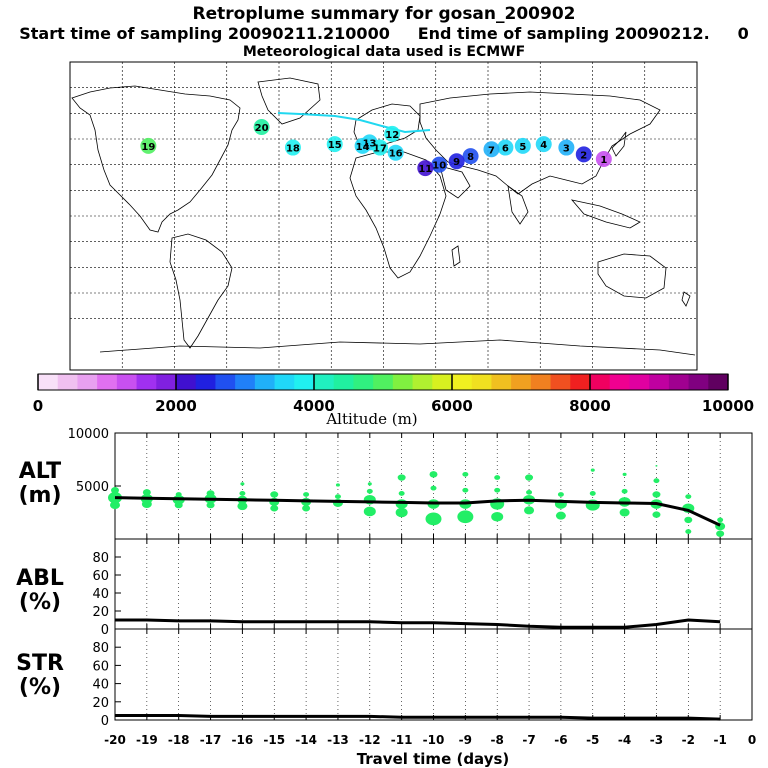  Describe the element at coordinates (100, 703) in the screenshot. I see `str-ytick-label: 20` at that location.